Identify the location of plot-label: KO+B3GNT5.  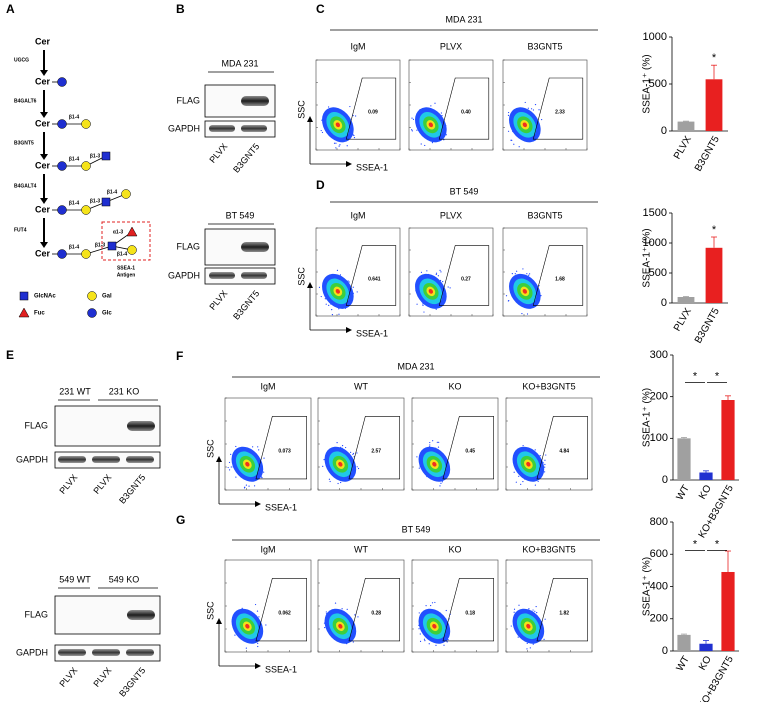
(548, 386).